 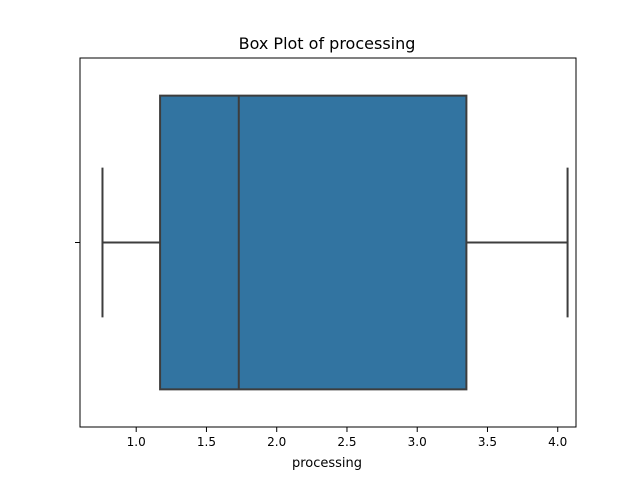 What do you see at coordinates (136, 442) in the screenshot?
I see `x-tick-label: 1.0` at bounding box center [136, 442].